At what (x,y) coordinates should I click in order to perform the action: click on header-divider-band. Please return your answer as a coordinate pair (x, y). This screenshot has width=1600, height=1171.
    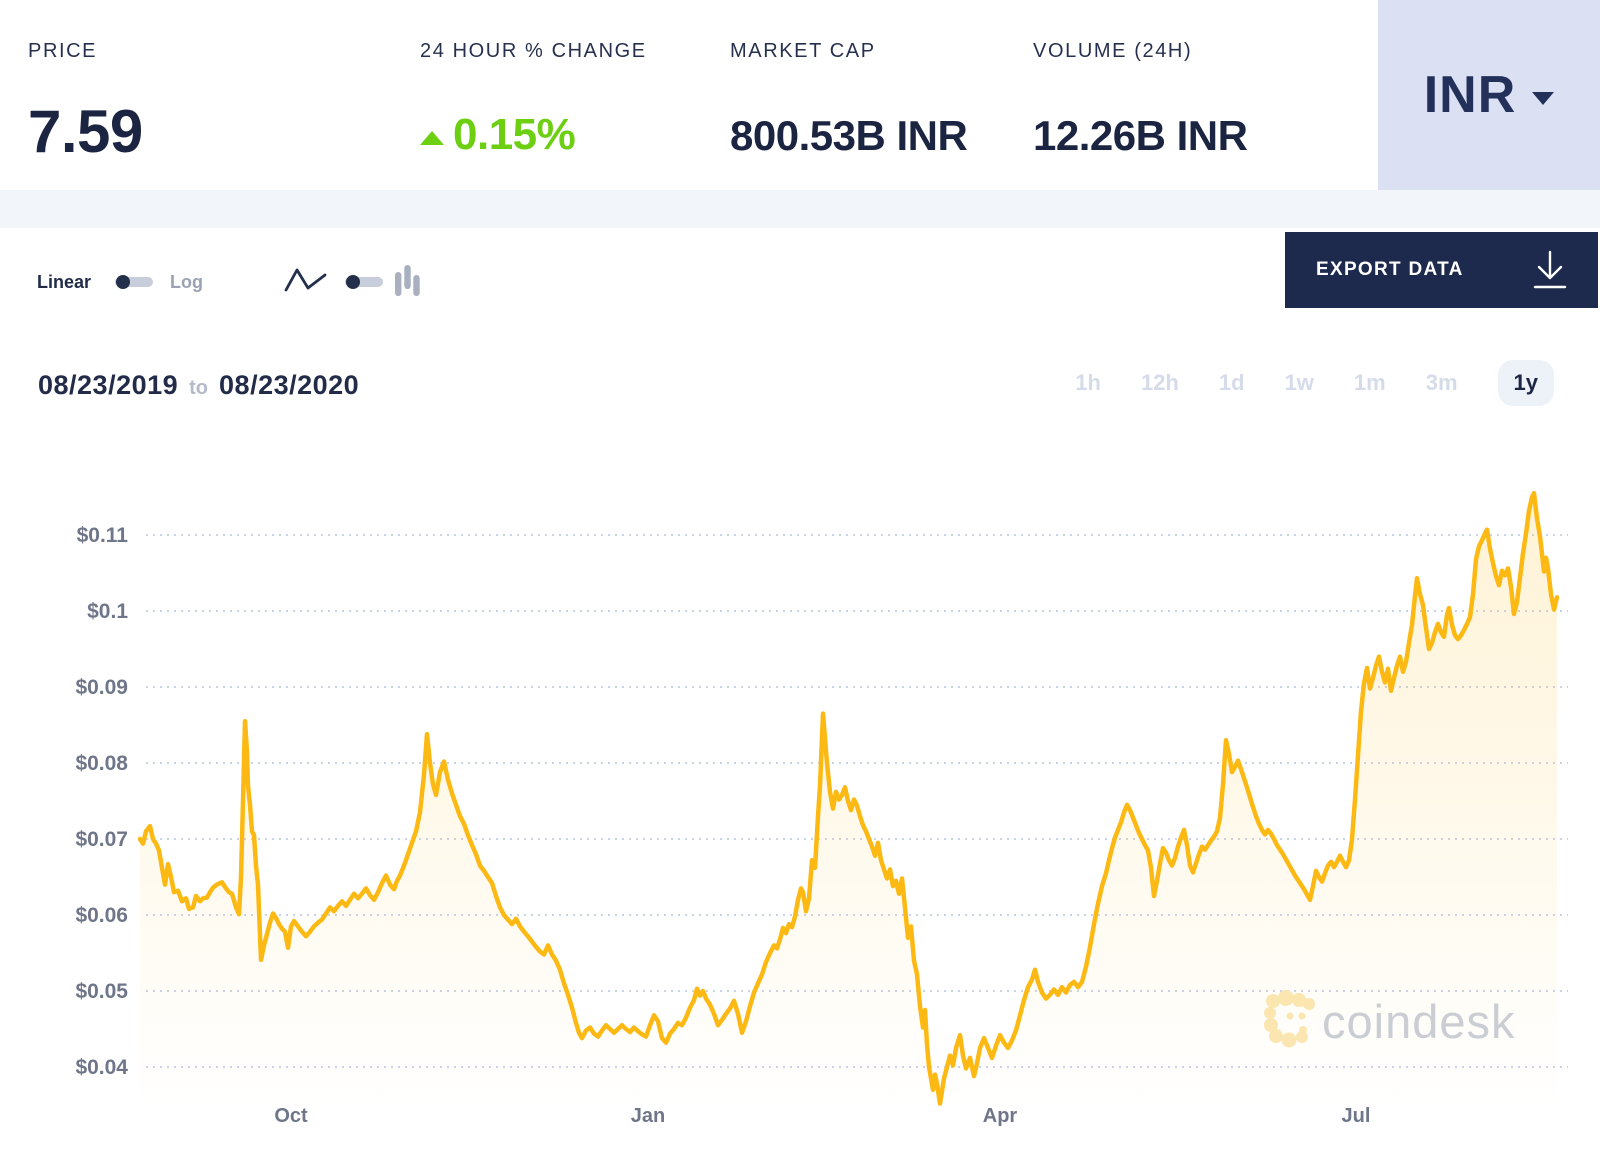
    Looking at the image, I should click on (800, 209).